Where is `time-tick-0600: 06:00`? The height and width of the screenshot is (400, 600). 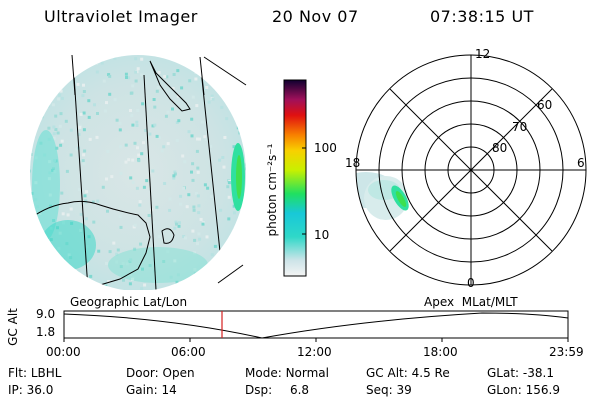
time-tick-0600: 06:00 is located at coordinates (188, 352).